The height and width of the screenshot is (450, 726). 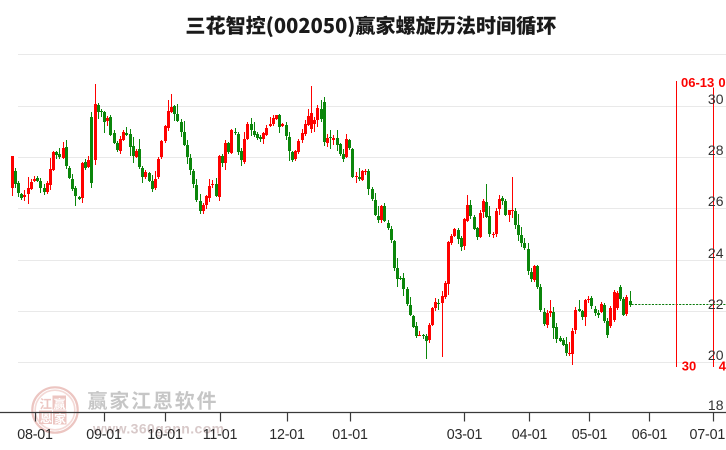 I want to click on svg-text: 11-01, so click(x=220, y=435).